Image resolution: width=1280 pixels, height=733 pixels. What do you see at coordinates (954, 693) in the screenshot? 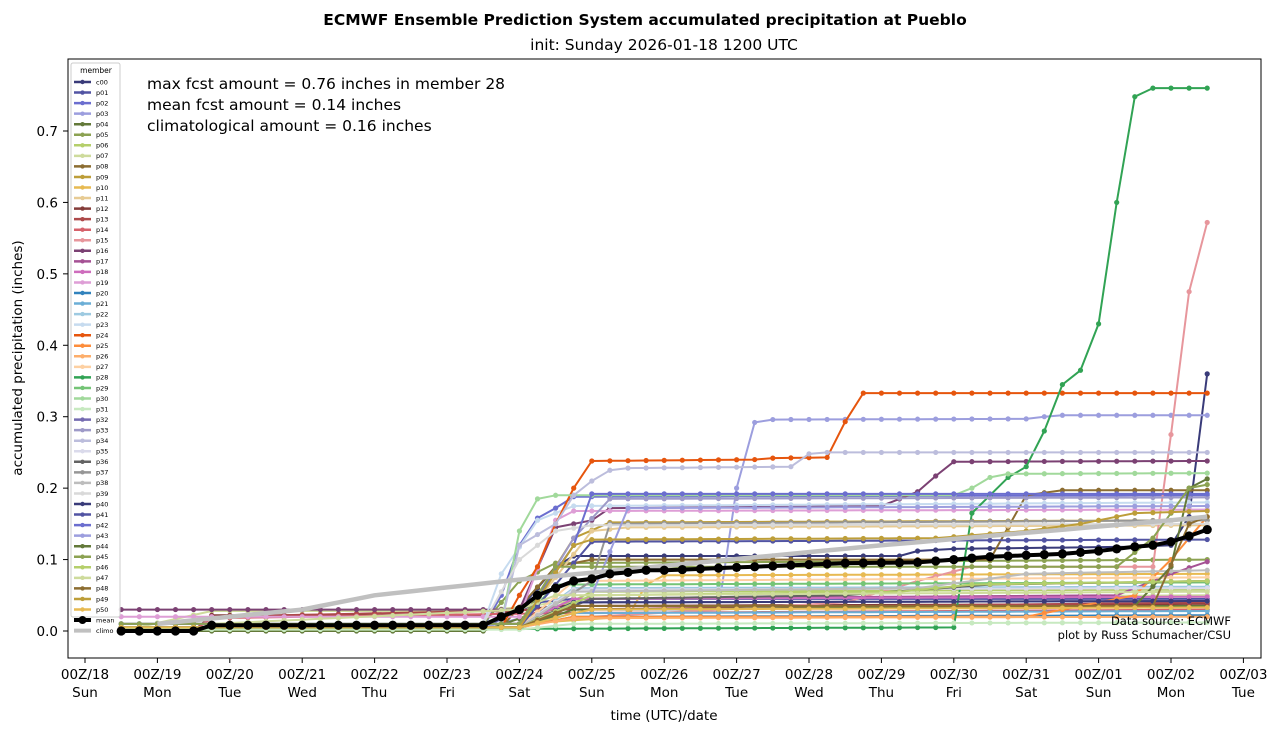
I see `x-tick-day-label: Fri` at bounding box center [954, 693].